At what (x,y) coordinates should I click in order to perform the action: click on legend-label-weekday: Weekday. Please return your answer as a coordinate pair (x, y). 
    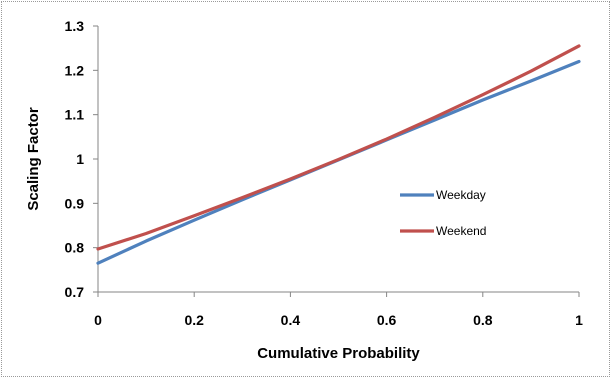
    Looking at the image, I should click on (461, 195).